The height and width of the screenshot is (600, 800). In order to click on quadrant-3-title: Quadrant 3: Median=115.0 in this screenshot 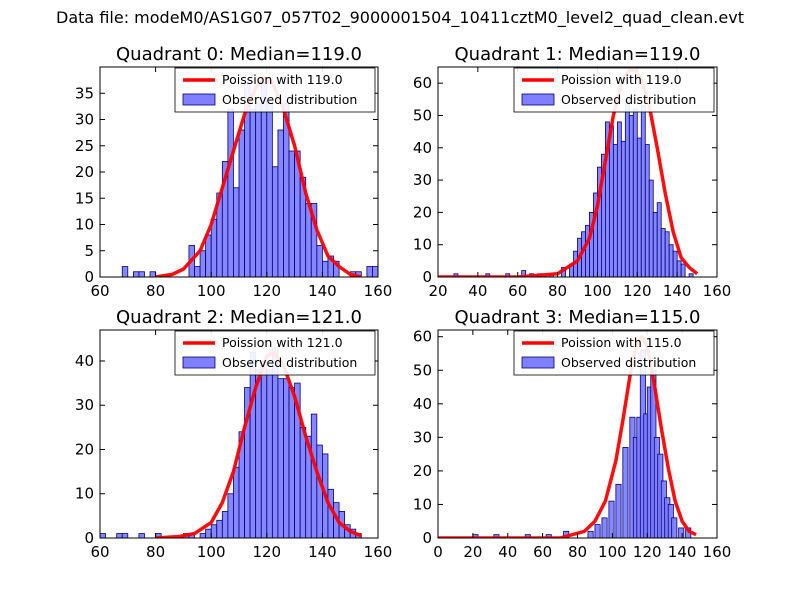, I will do `click(578, 317)`.